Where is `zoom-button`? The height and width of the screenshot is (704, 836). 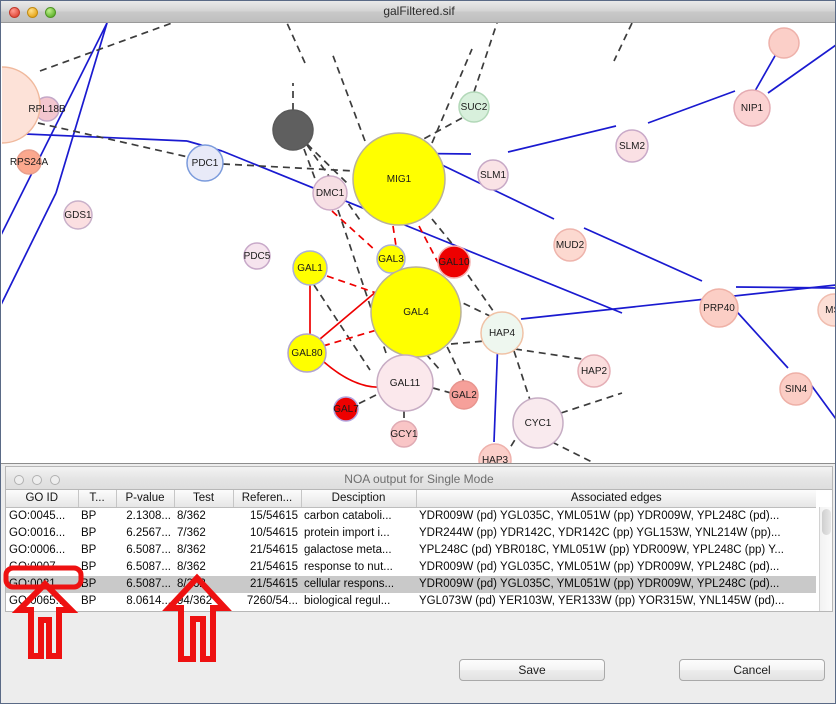
zoom-button is located at coordinates (50, 12).